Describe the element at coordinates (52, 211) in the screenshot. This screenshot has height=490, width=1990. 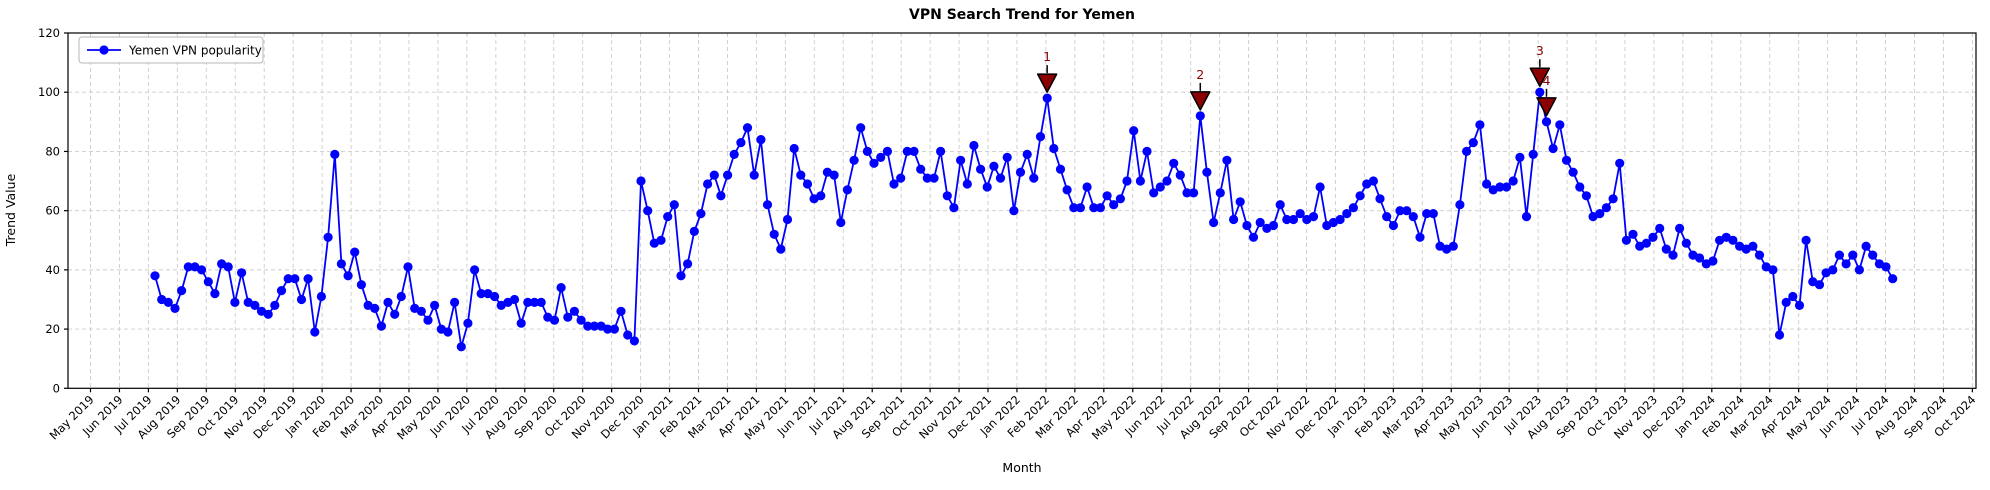
I see `y-tick-label: 60` at that location.